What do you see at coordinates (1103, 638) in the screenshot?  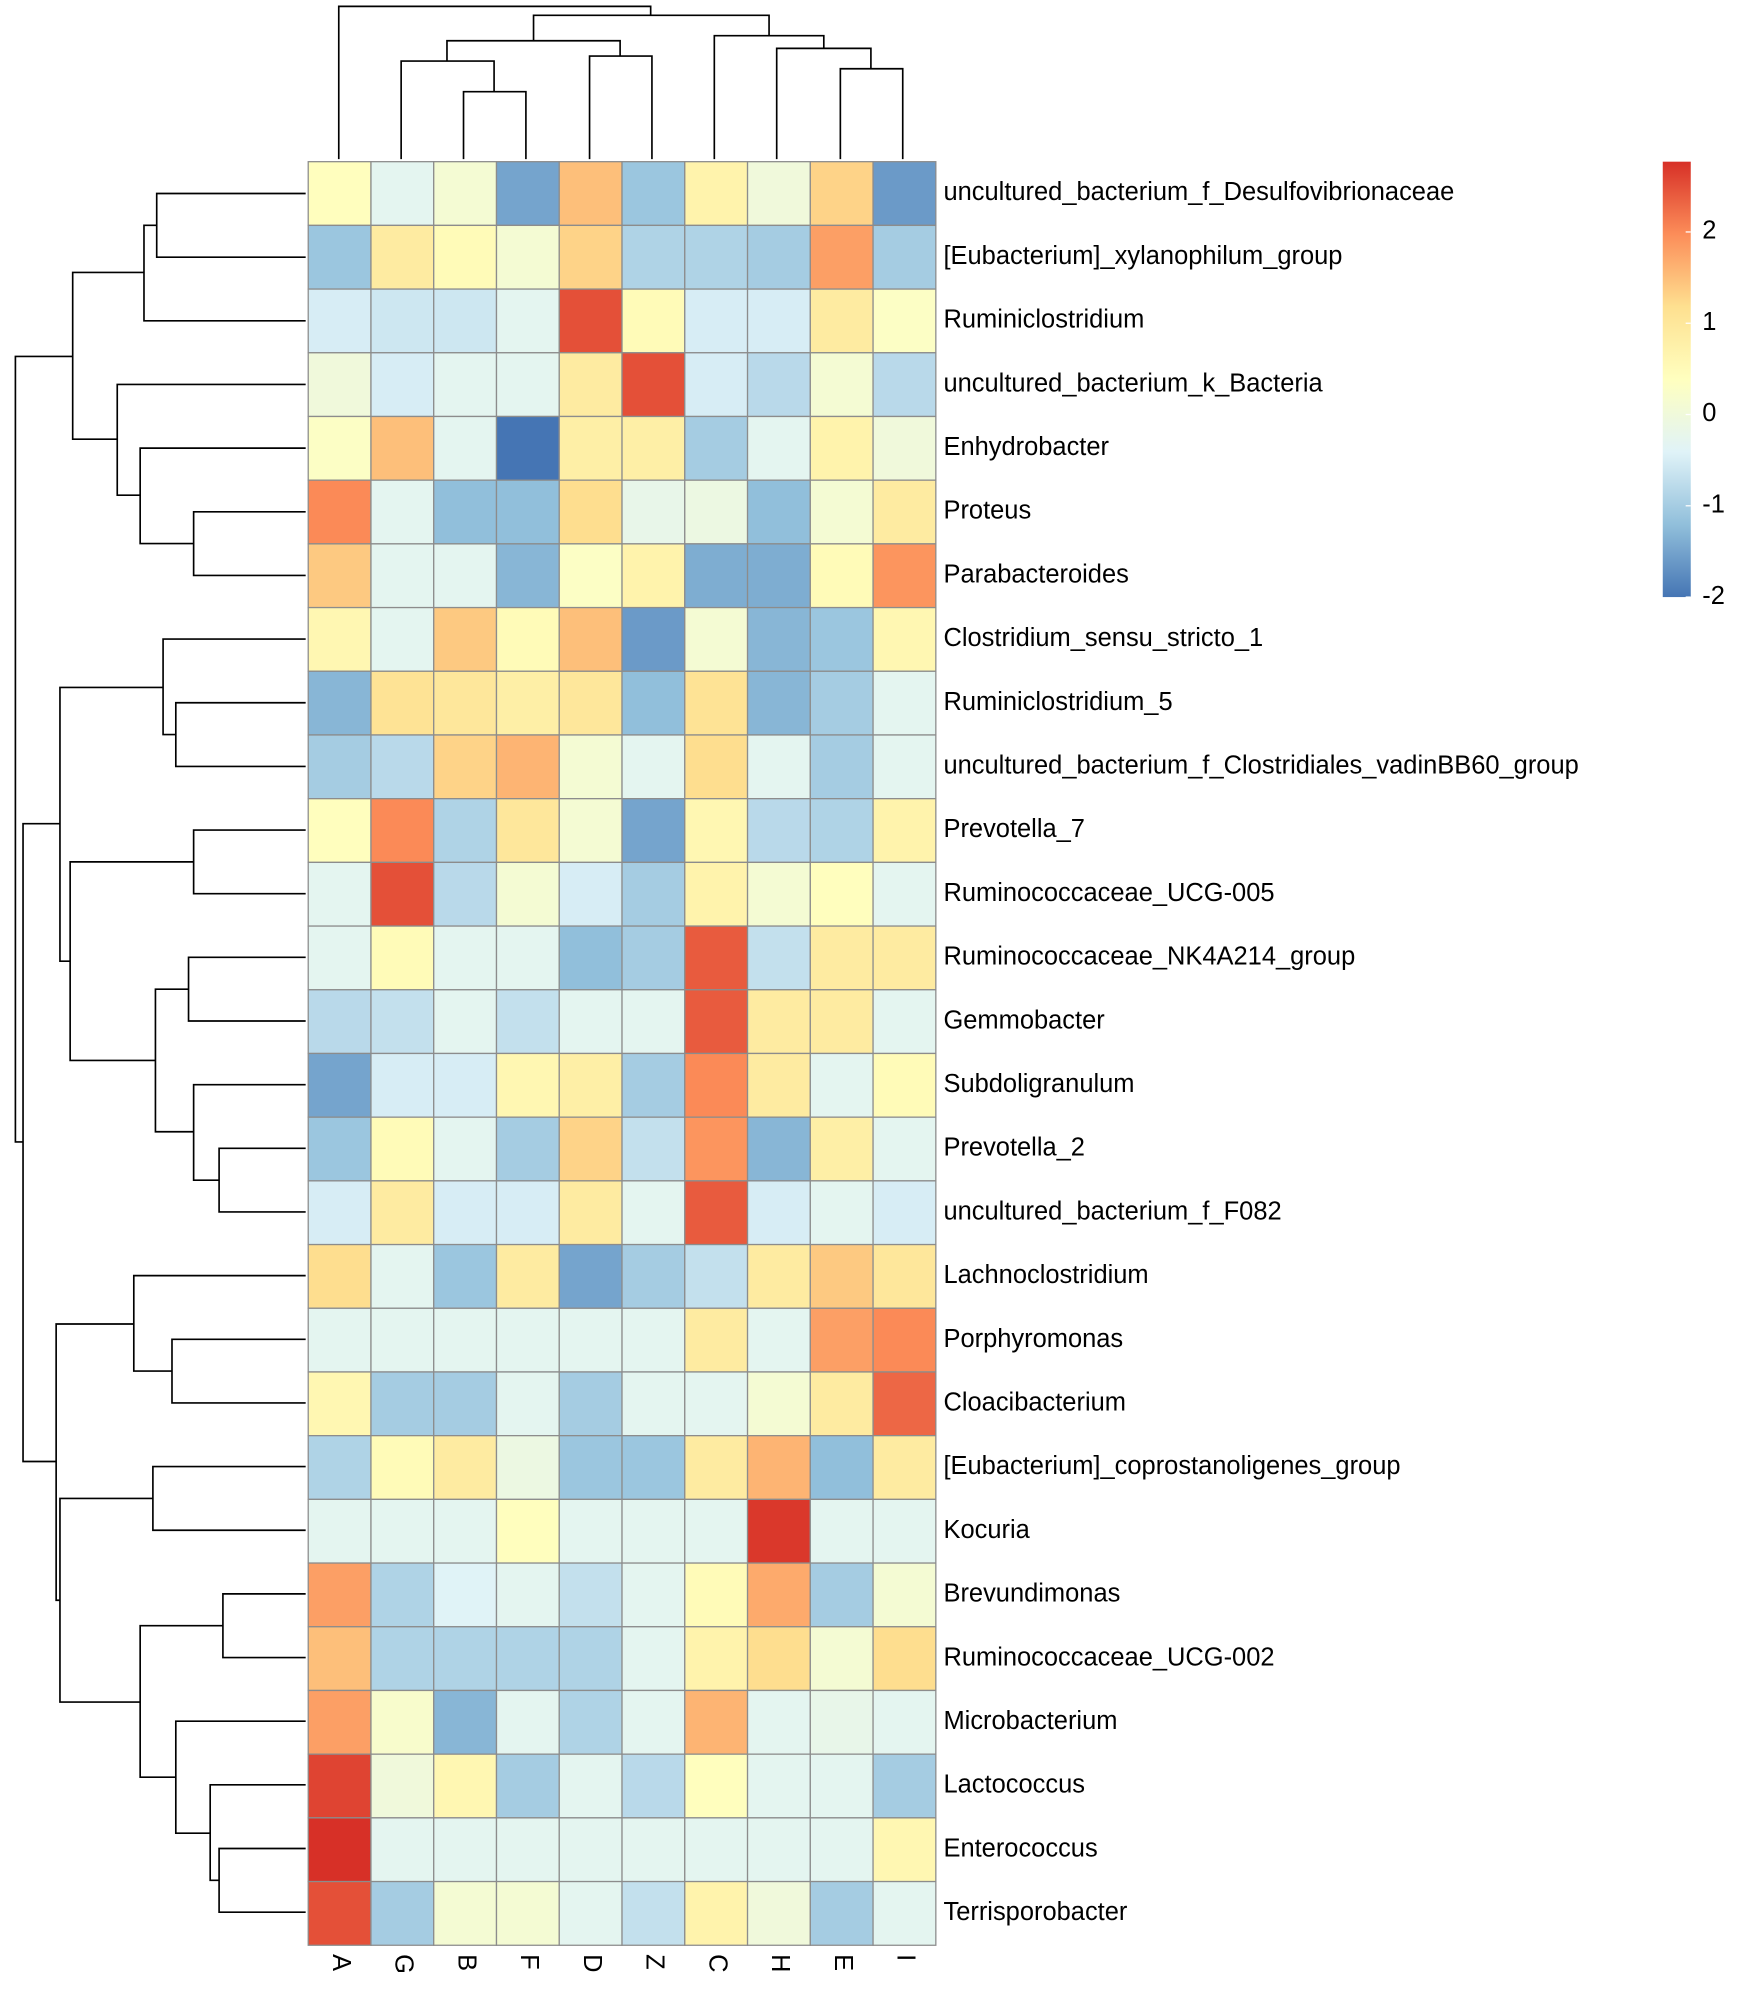 I see `row-label: Clostridium_sensu_stricto_1` at bounding box center [1103, 638].